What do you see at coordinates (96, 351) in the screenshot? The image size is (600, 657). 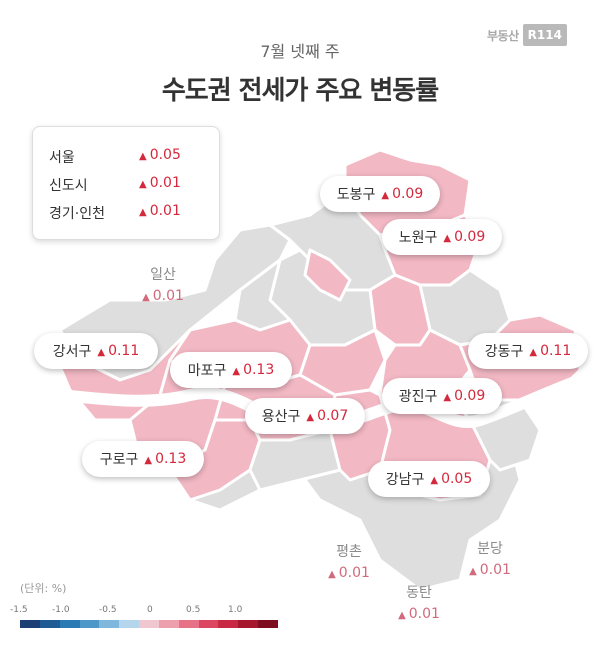 I see `district-label-gangseo: 강서구 ▲ 0.11` at bounding box center [96, 351].